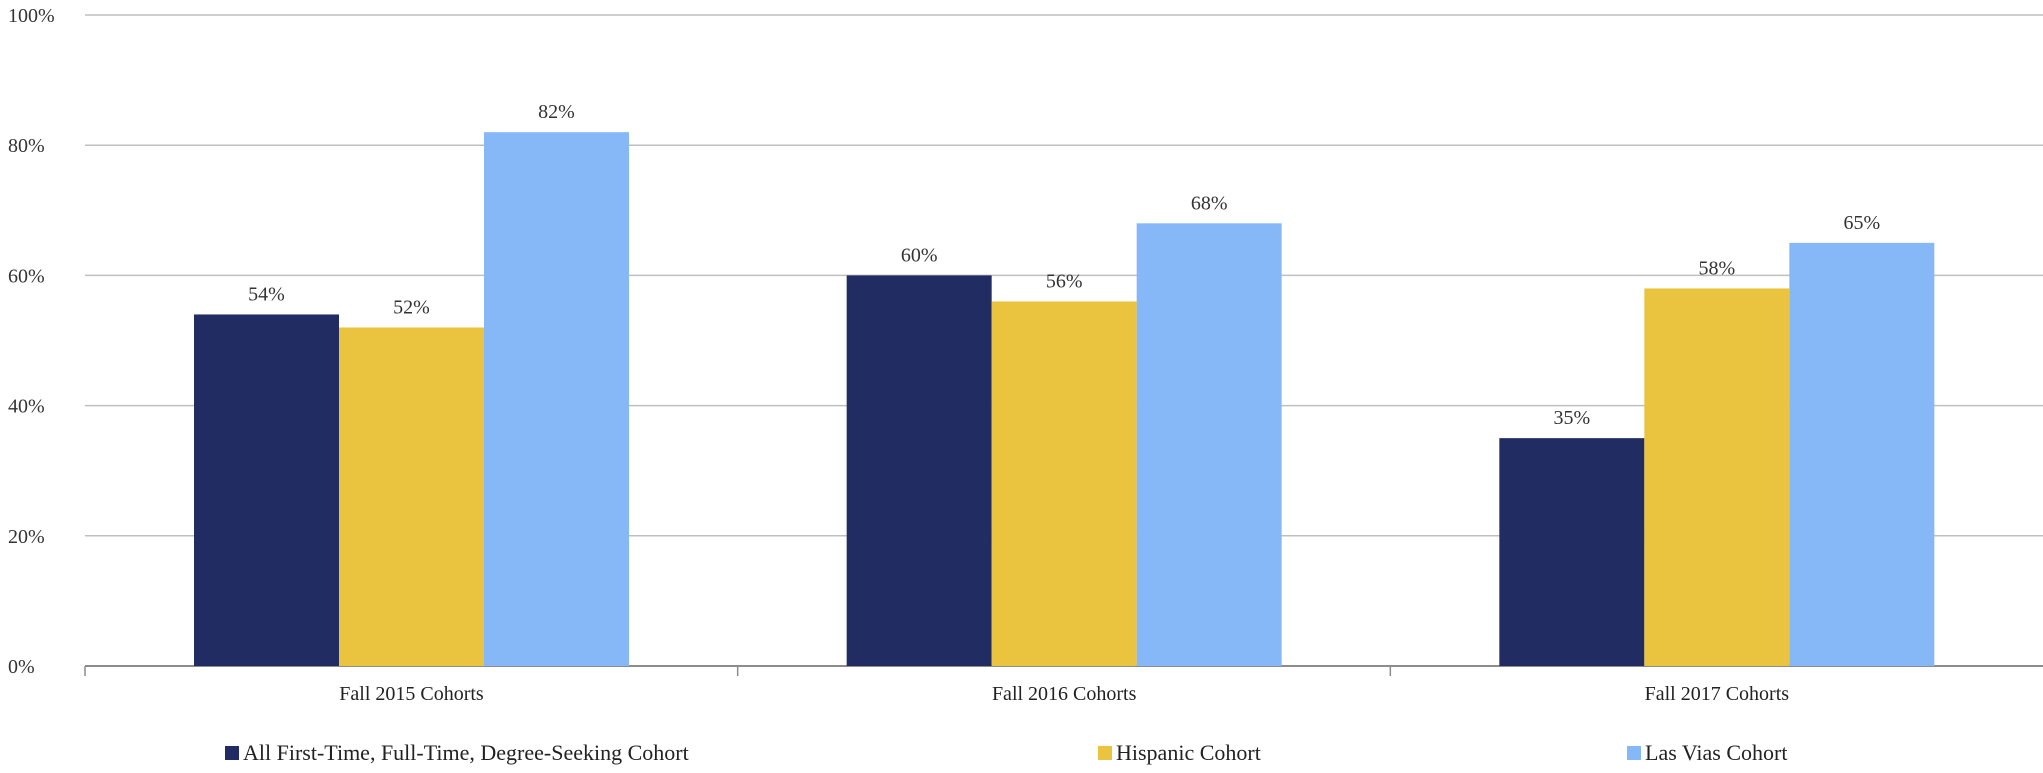  Describe the element at coordinates (31, 16) in the screenshot. I see `y-tick-label: 100%` at that location.